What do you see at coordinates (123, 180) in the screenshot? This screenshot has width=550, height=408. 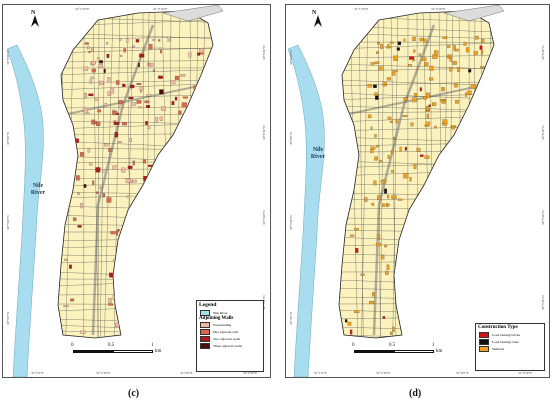 I see `main-road` at bounding box center [123, 180].